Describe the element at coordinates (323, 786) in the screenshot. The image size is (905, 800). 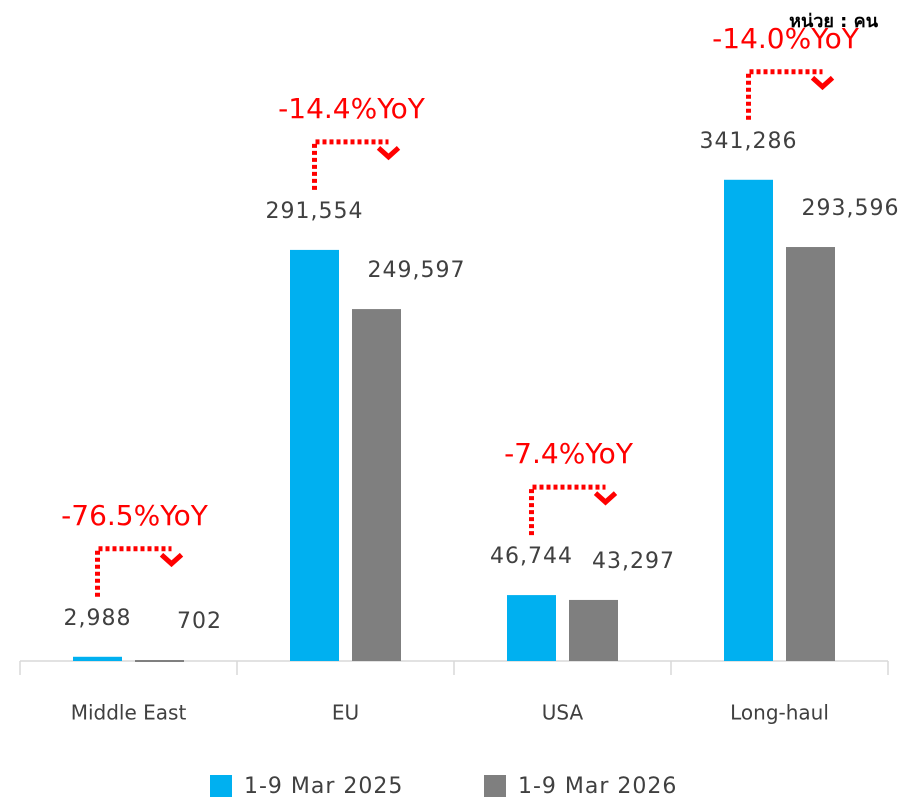
I see `legend-label: 1-9 Mar 2025` at that location.